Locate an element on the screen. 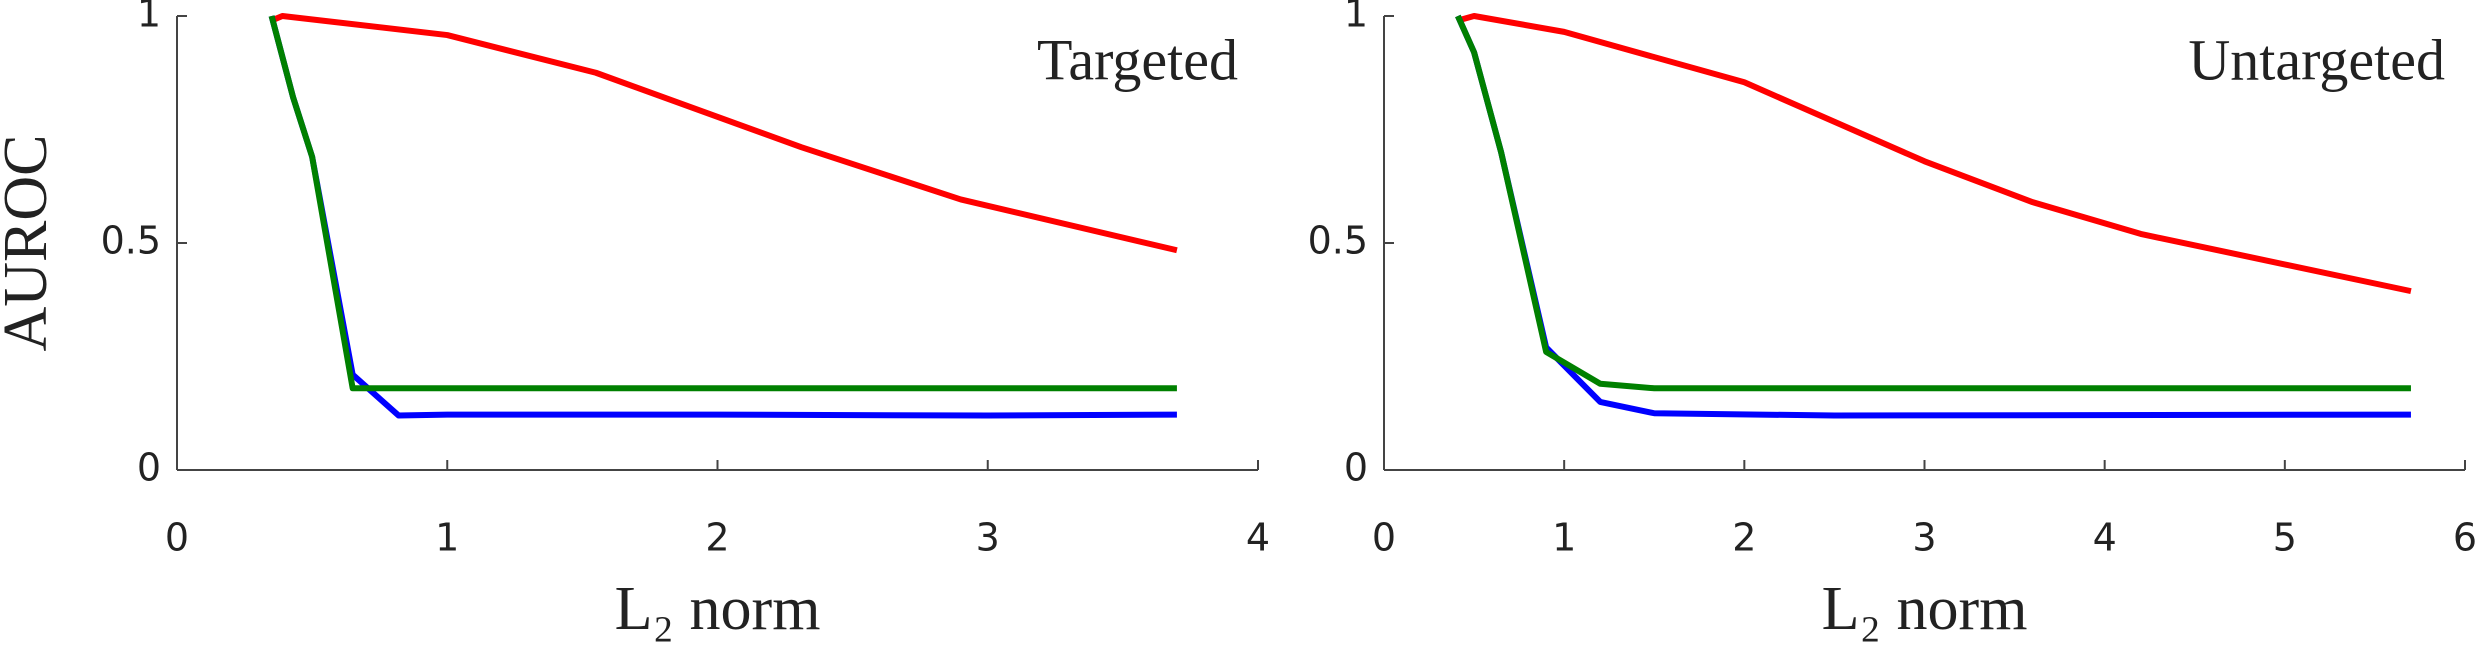 Image resolution: width=2481 pixels, height=647 pixels. series-line is located at coordinates (724, 133).